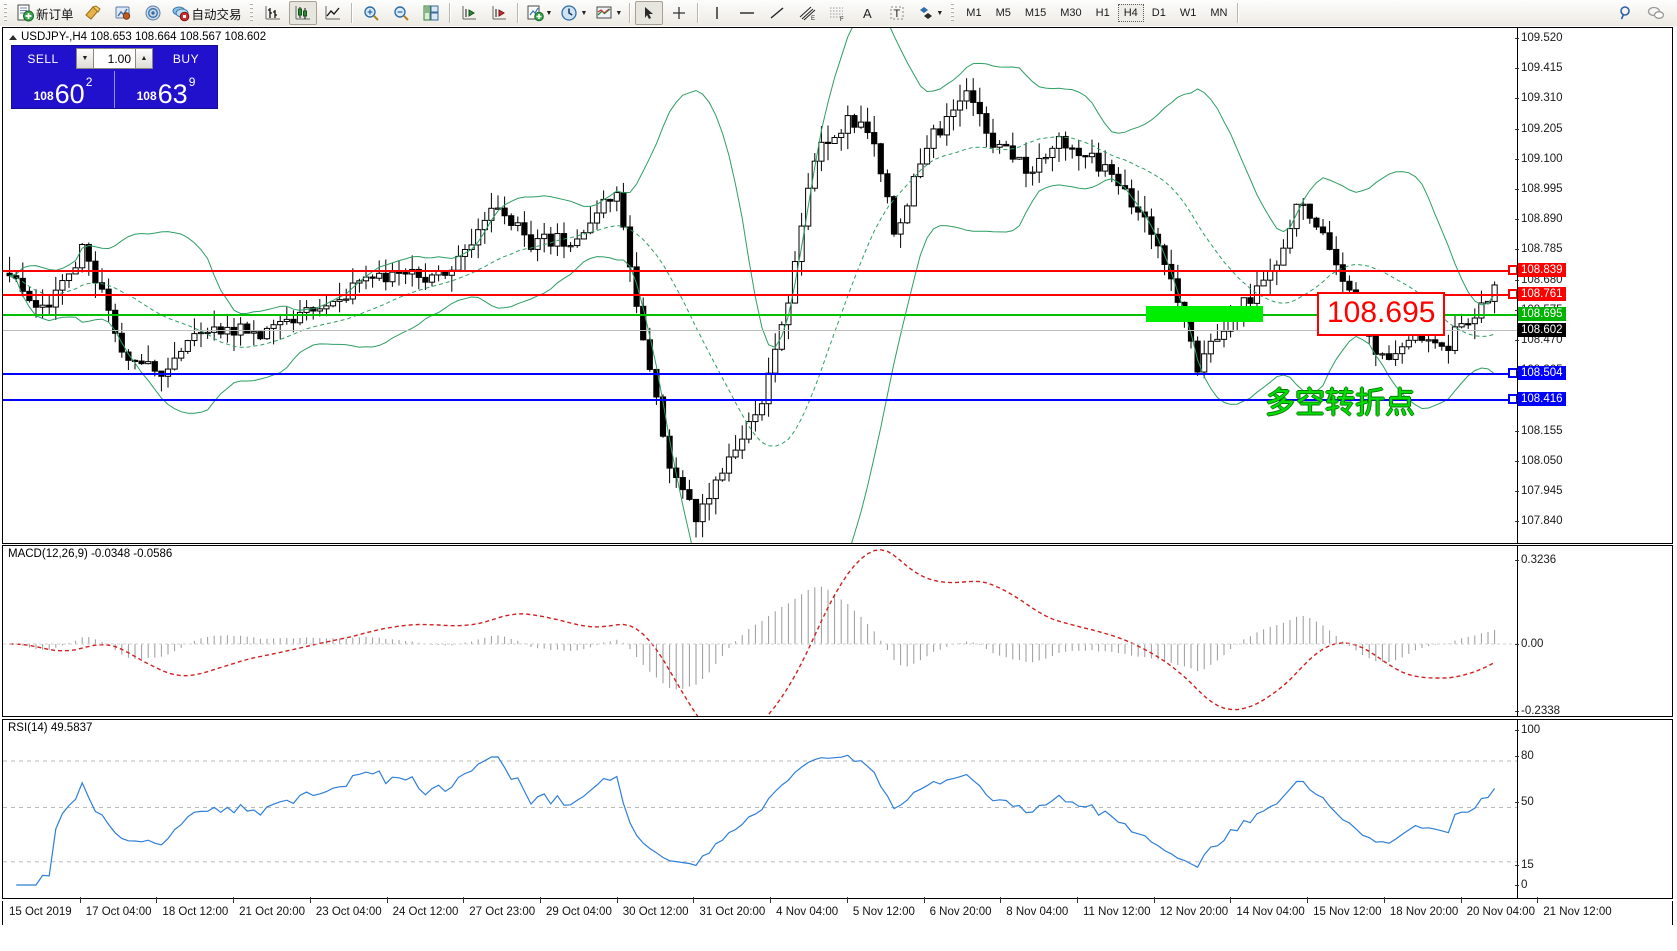 Image resolution: width=1677 pixels, height=951 pixels. I want to click on macd-tick: 0.00, so click(1529, 644).